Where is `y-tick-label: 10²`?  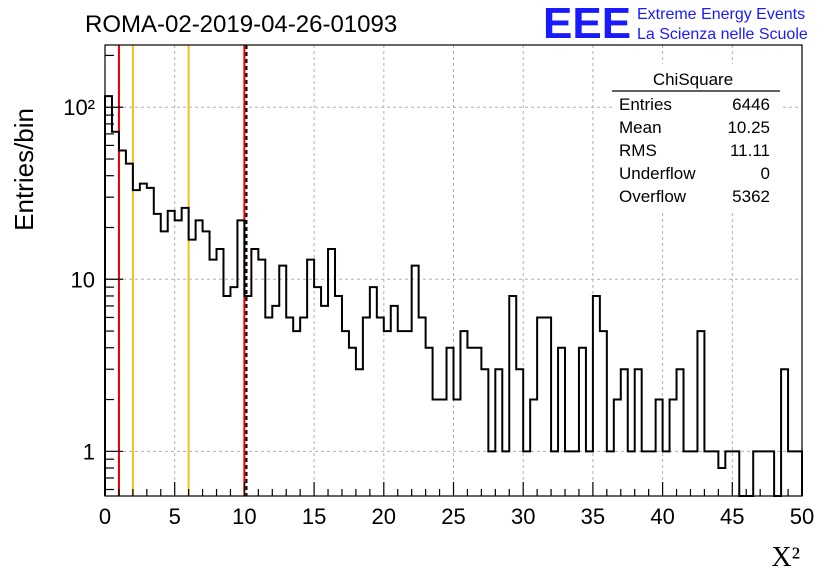 y-tick-label: 10² is located at coordinates (79, 107).